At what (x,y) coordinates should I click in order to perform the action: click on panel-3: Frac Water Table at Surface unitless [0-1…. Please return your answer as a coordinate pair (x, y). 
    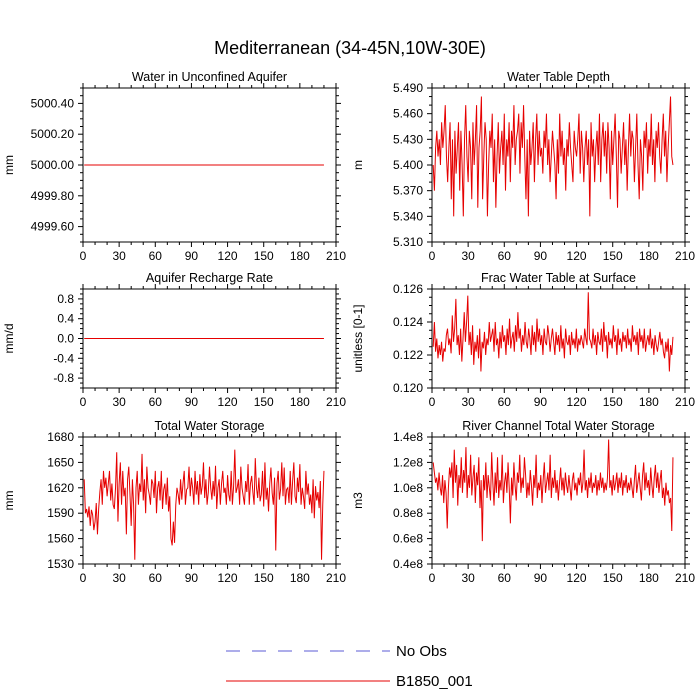
    Looking at the image, I should click on (523, 340).